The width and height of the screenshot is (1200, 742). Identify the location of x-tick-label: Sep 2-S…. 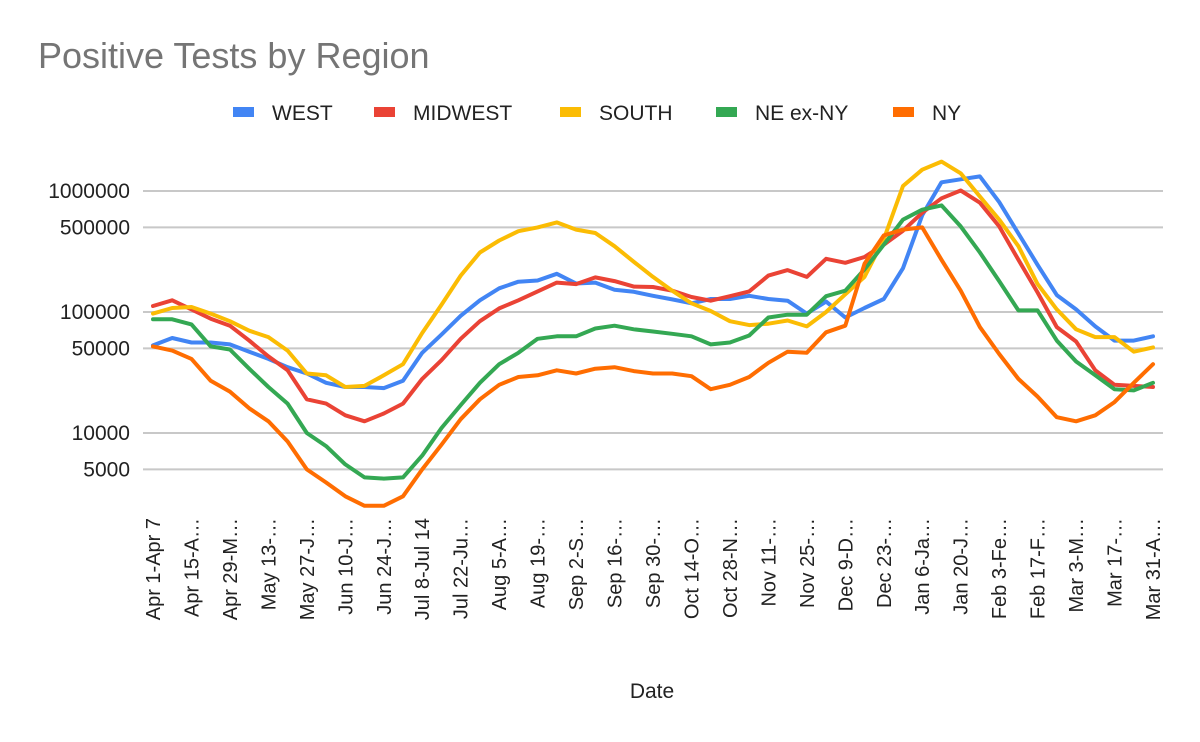
(577, 564).